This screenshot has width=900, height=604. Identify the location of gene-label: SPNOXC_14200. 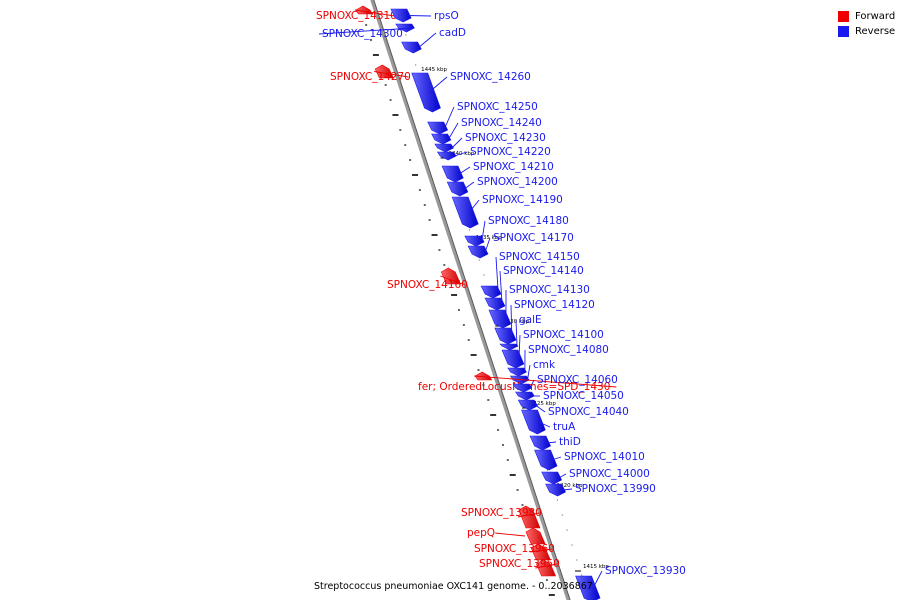
(517, 182).